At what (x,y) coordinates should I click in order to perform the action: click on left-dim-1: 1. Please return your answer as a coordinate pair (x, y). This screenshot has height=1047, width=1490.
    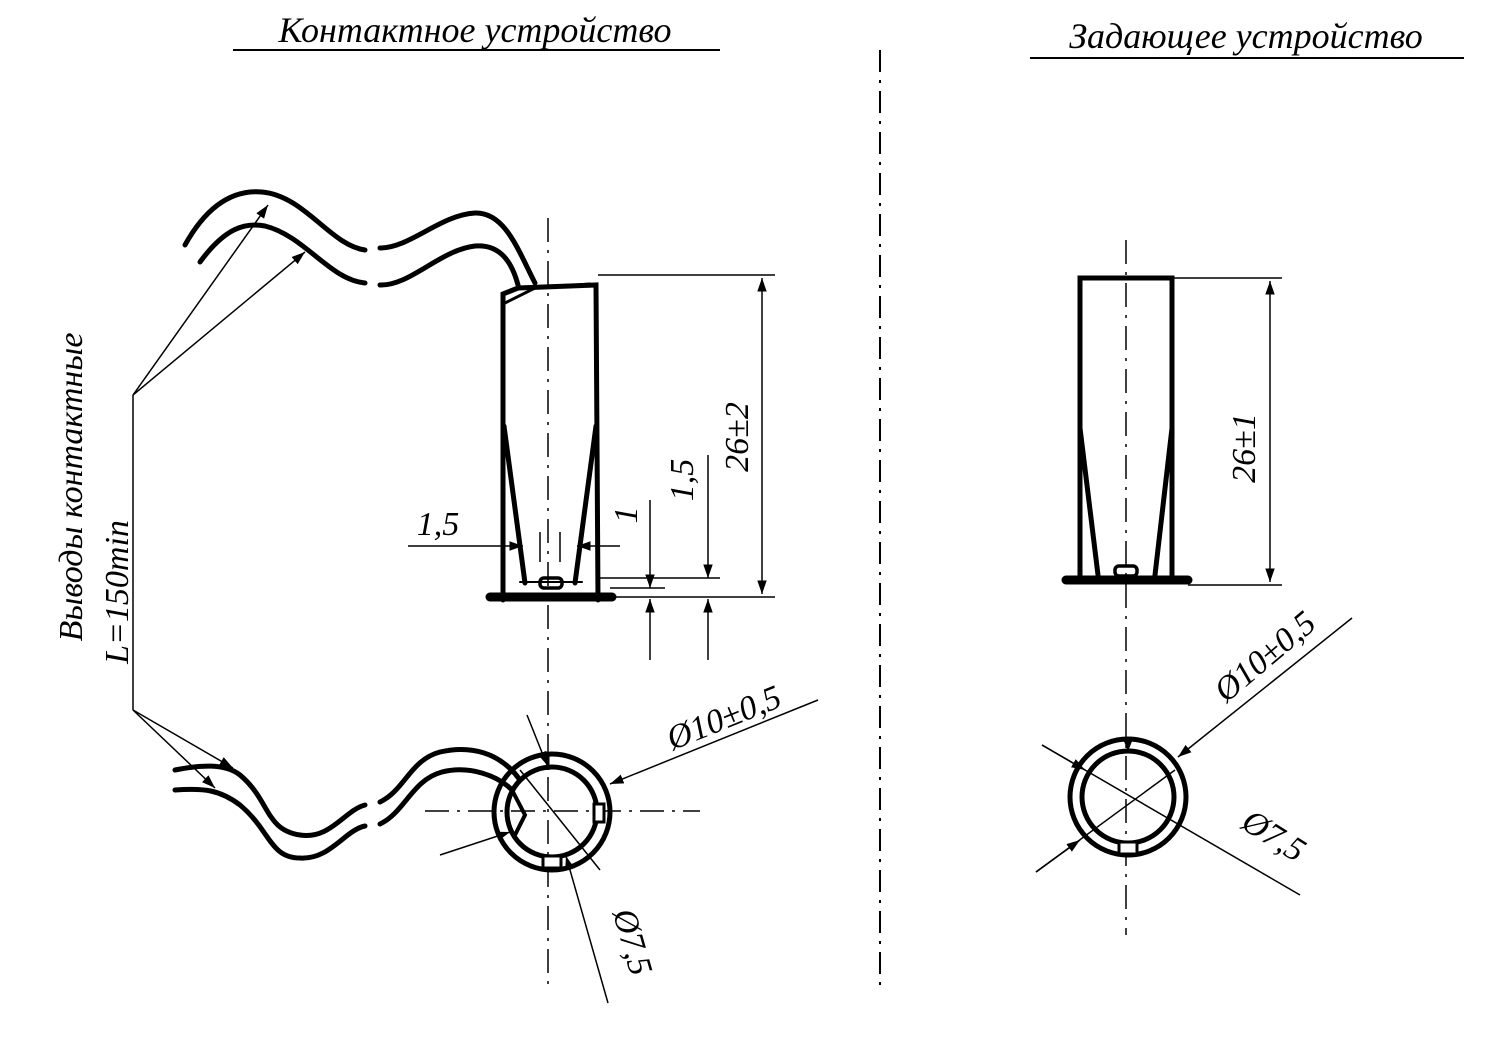
    Looking at the image, I should click on (626, 515).